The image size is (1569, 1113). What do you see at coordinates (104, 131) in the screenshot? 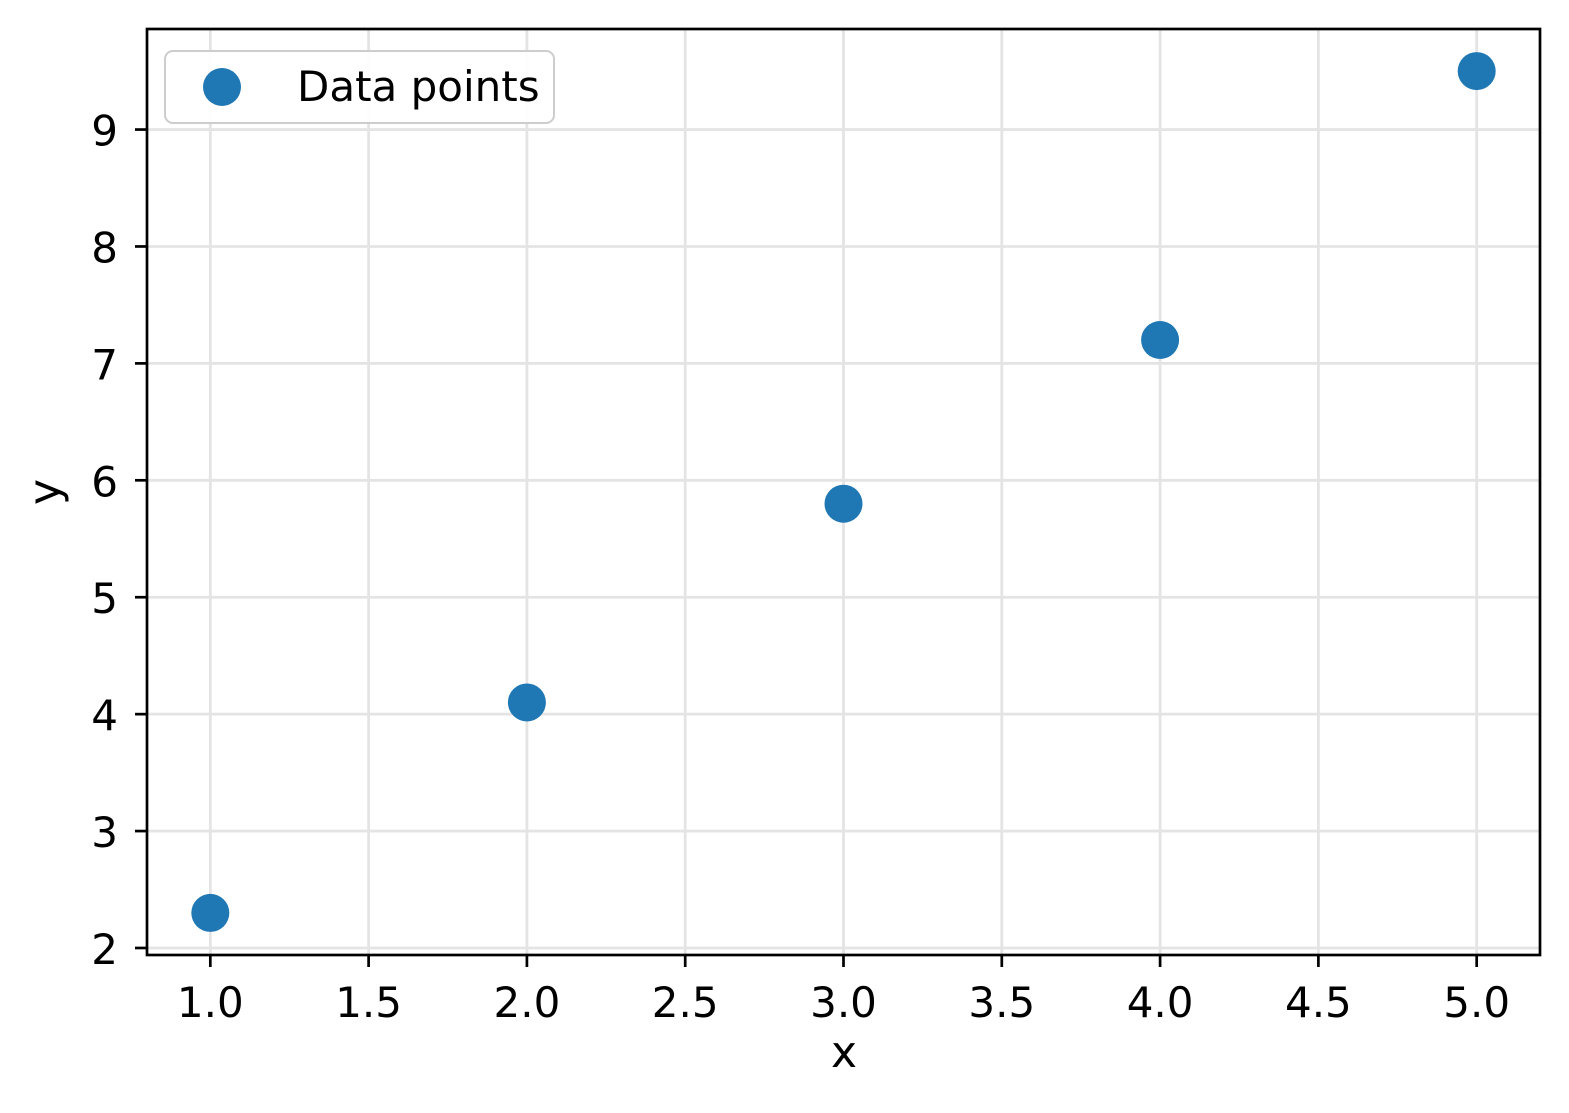
I see `y-tick-label: 9` at bounding box center [104, 131].